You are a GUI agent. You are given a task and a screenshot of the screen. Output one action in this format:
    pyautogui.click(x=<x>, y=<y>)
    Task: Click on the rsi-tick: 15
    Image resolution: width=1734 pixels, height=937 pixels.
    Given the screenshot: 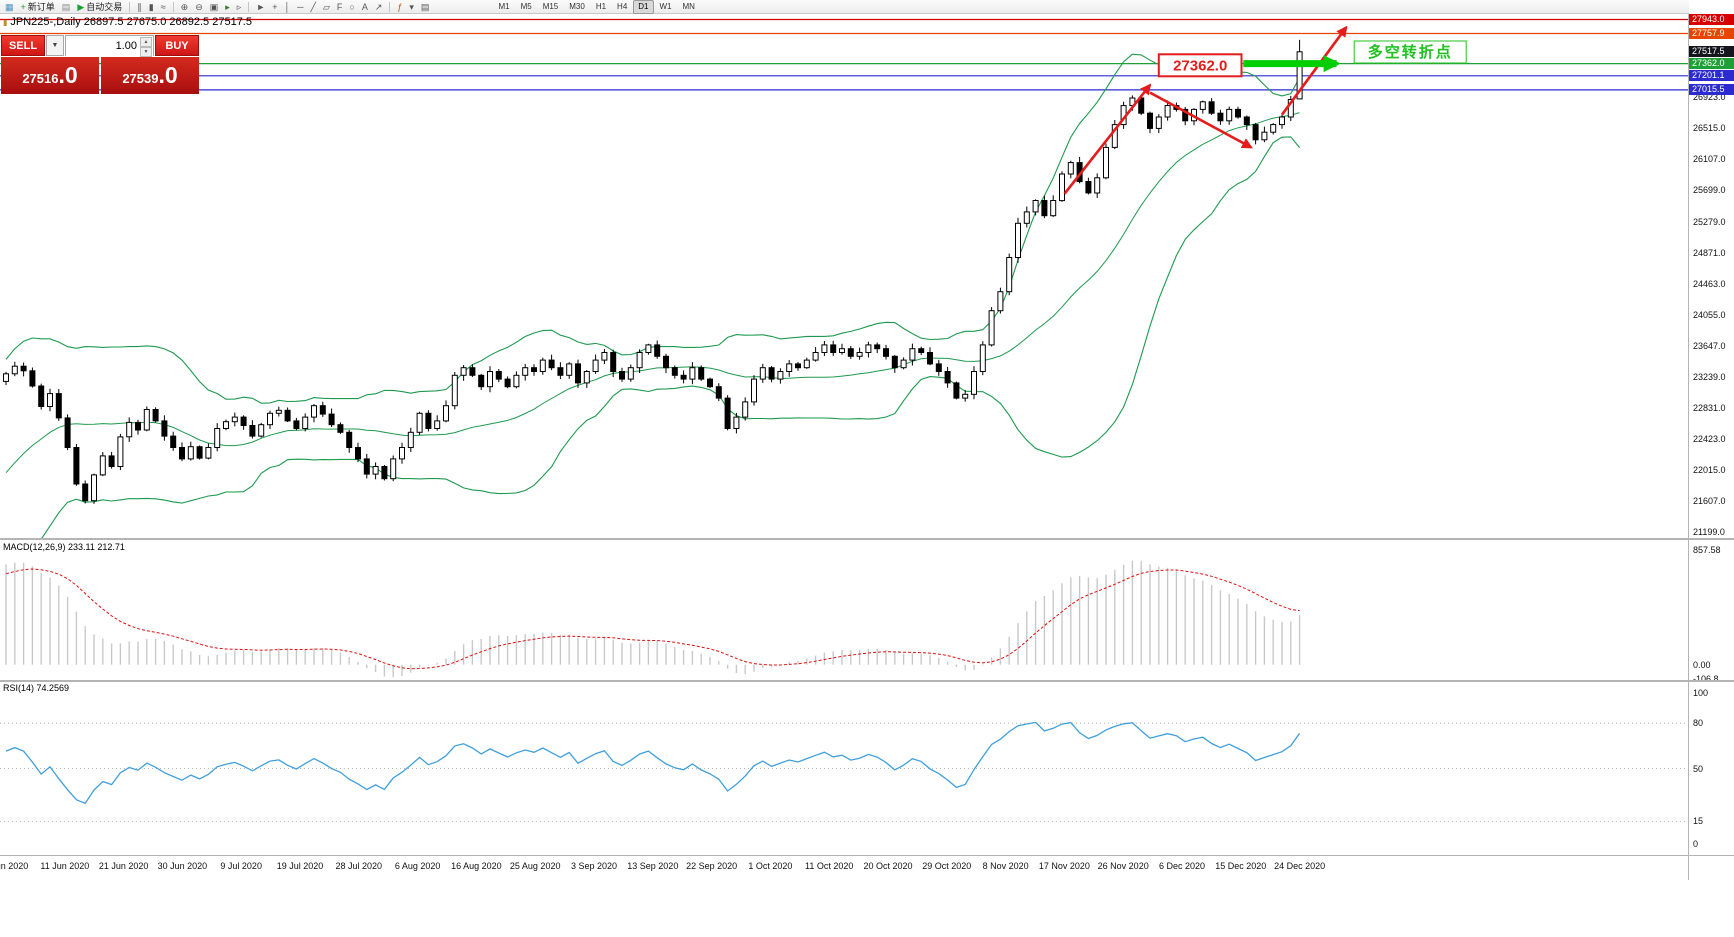 What is the action you would take?
    pyautogui.click(x=1698, y=821)
    